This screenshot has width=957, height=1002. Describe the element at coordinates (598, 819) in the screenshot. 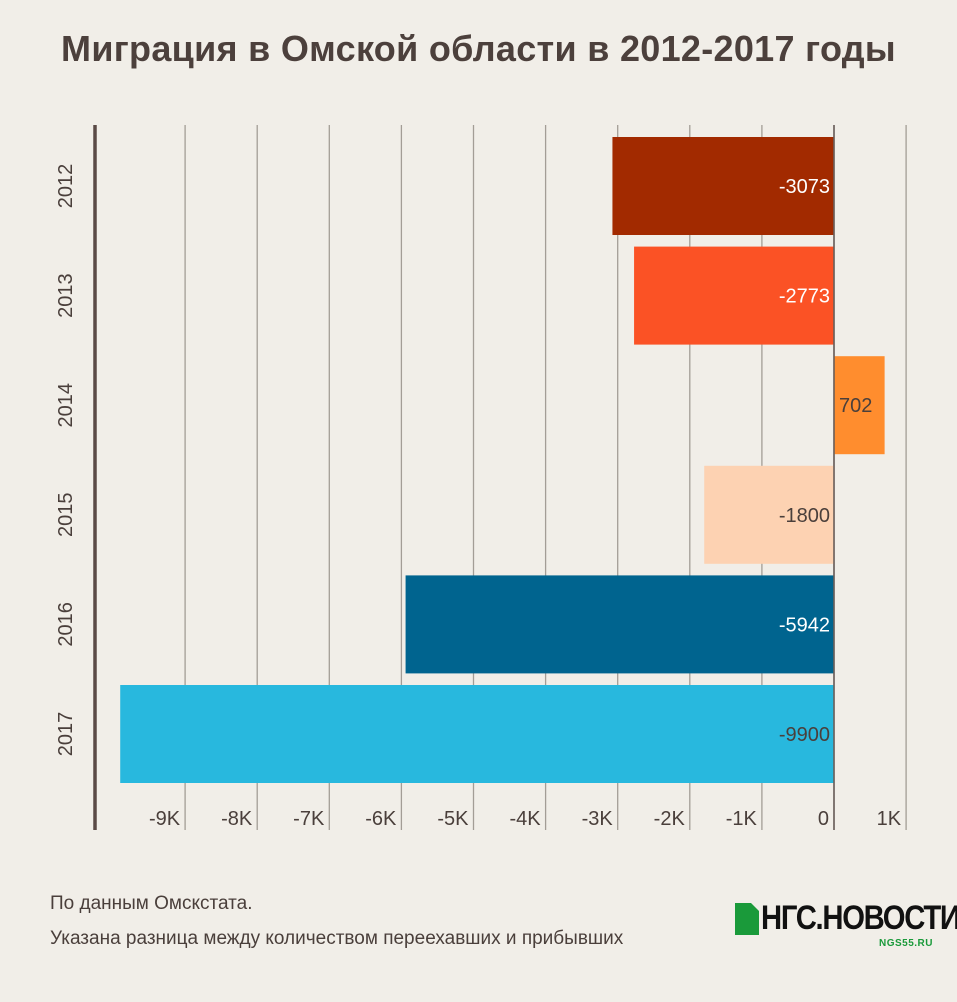

I see `x-tick-label: -3K` at that location.